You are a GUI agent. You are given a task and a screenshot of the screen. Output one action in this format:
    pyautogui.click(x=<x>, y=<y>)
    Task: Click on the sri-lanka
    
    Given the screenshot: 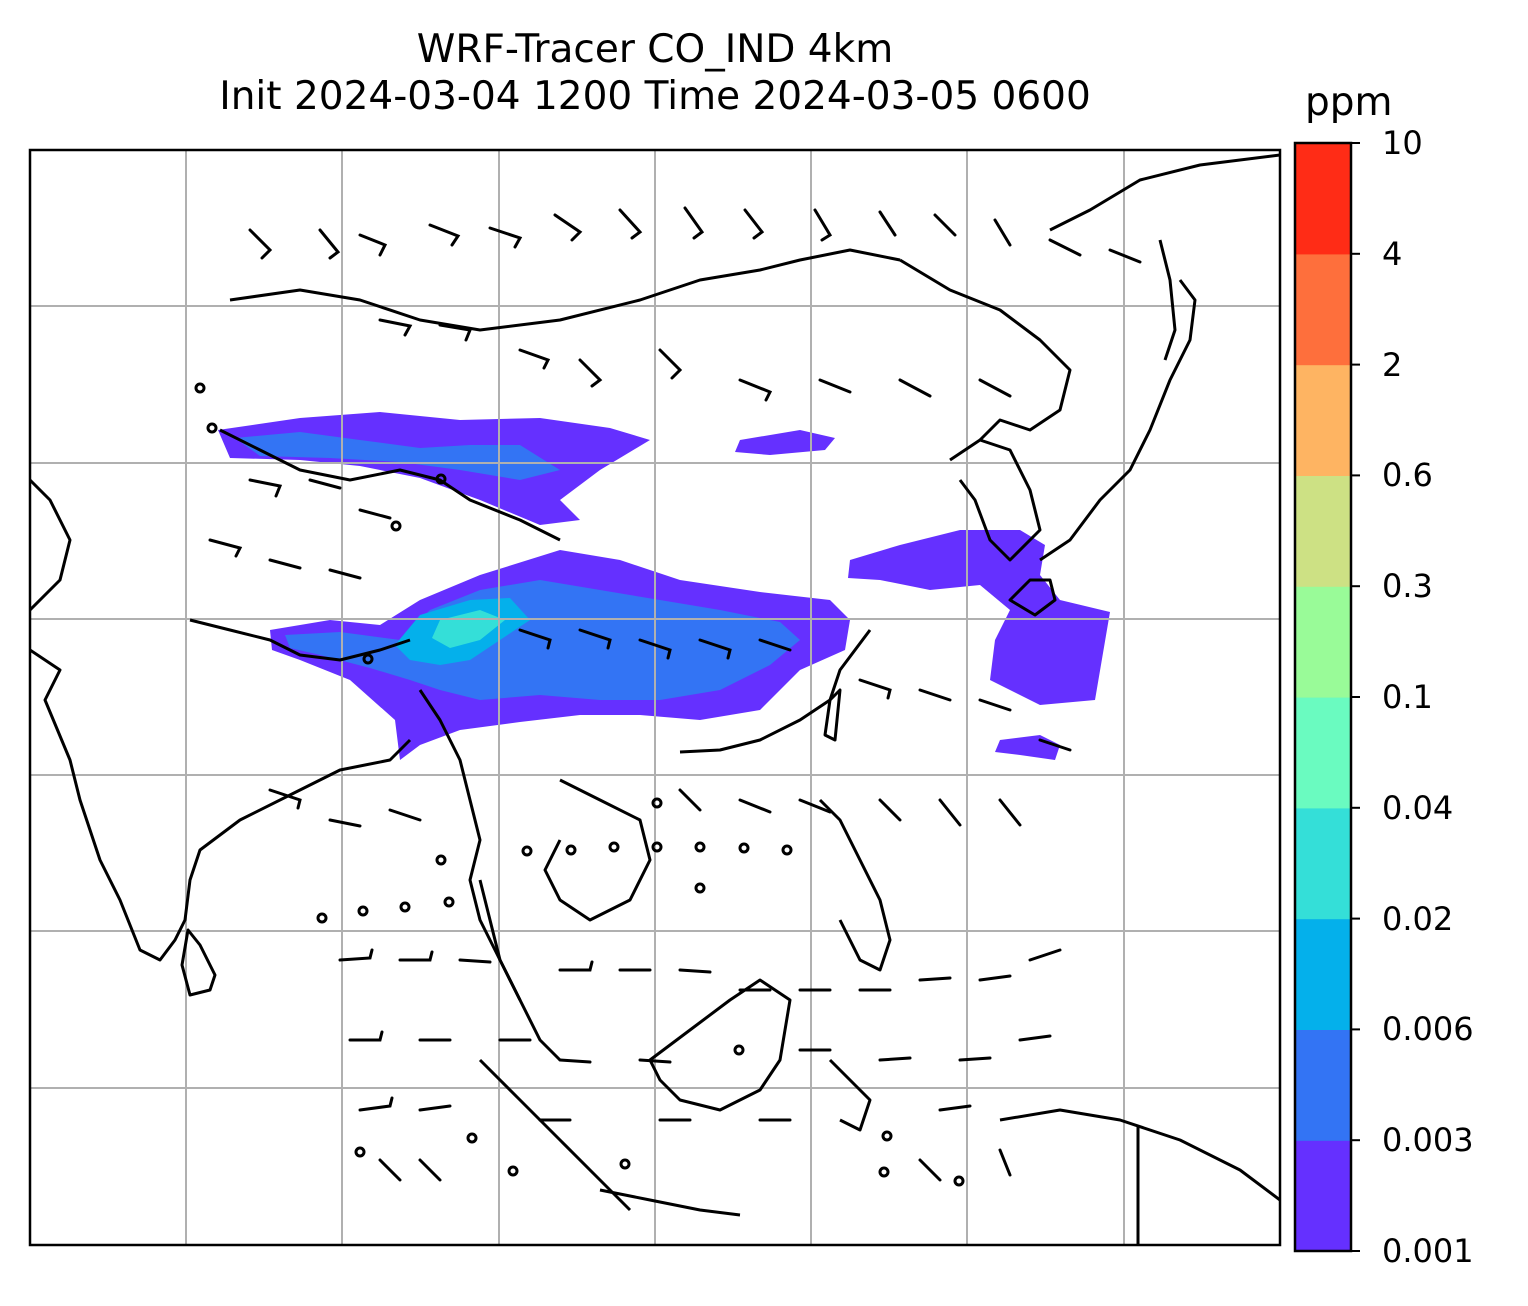 What is the action you would take?
    pyautogui.click(x=198, y=962)
    